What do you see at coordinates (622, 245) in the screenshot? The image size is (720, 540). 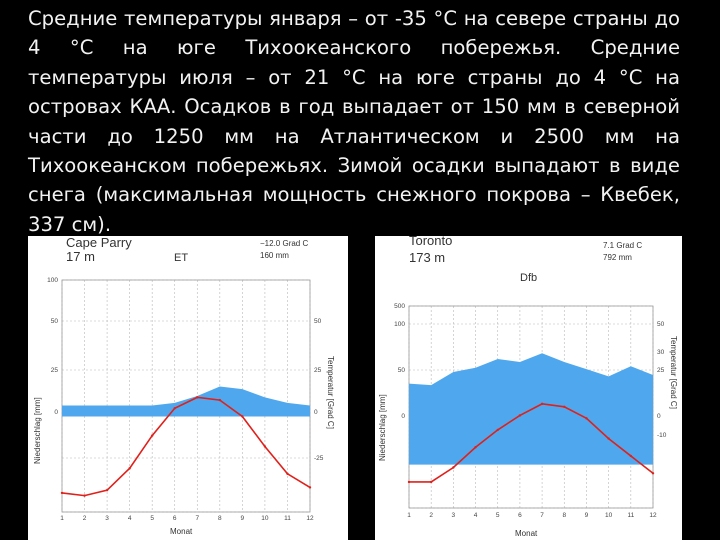 I see `annual-temperature: 7.1 Grad C` at bounding box center [622, 245].